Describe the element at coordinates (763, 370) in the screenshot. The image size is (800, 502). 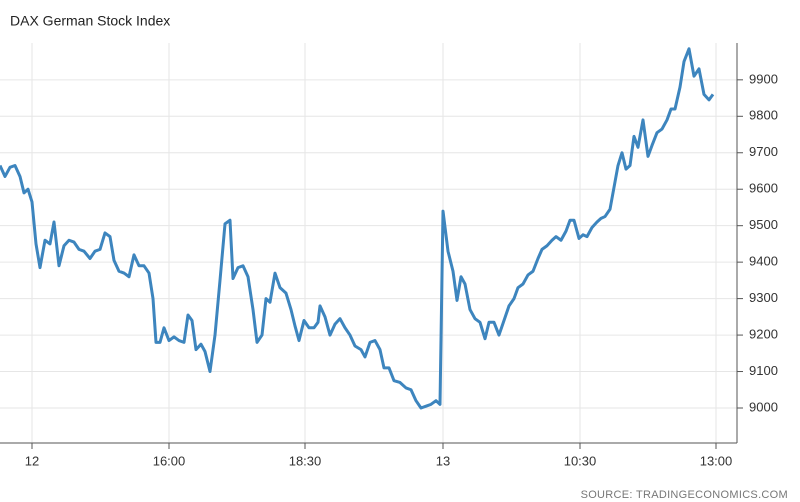
I see `y-tick-label: 9100` at that location.